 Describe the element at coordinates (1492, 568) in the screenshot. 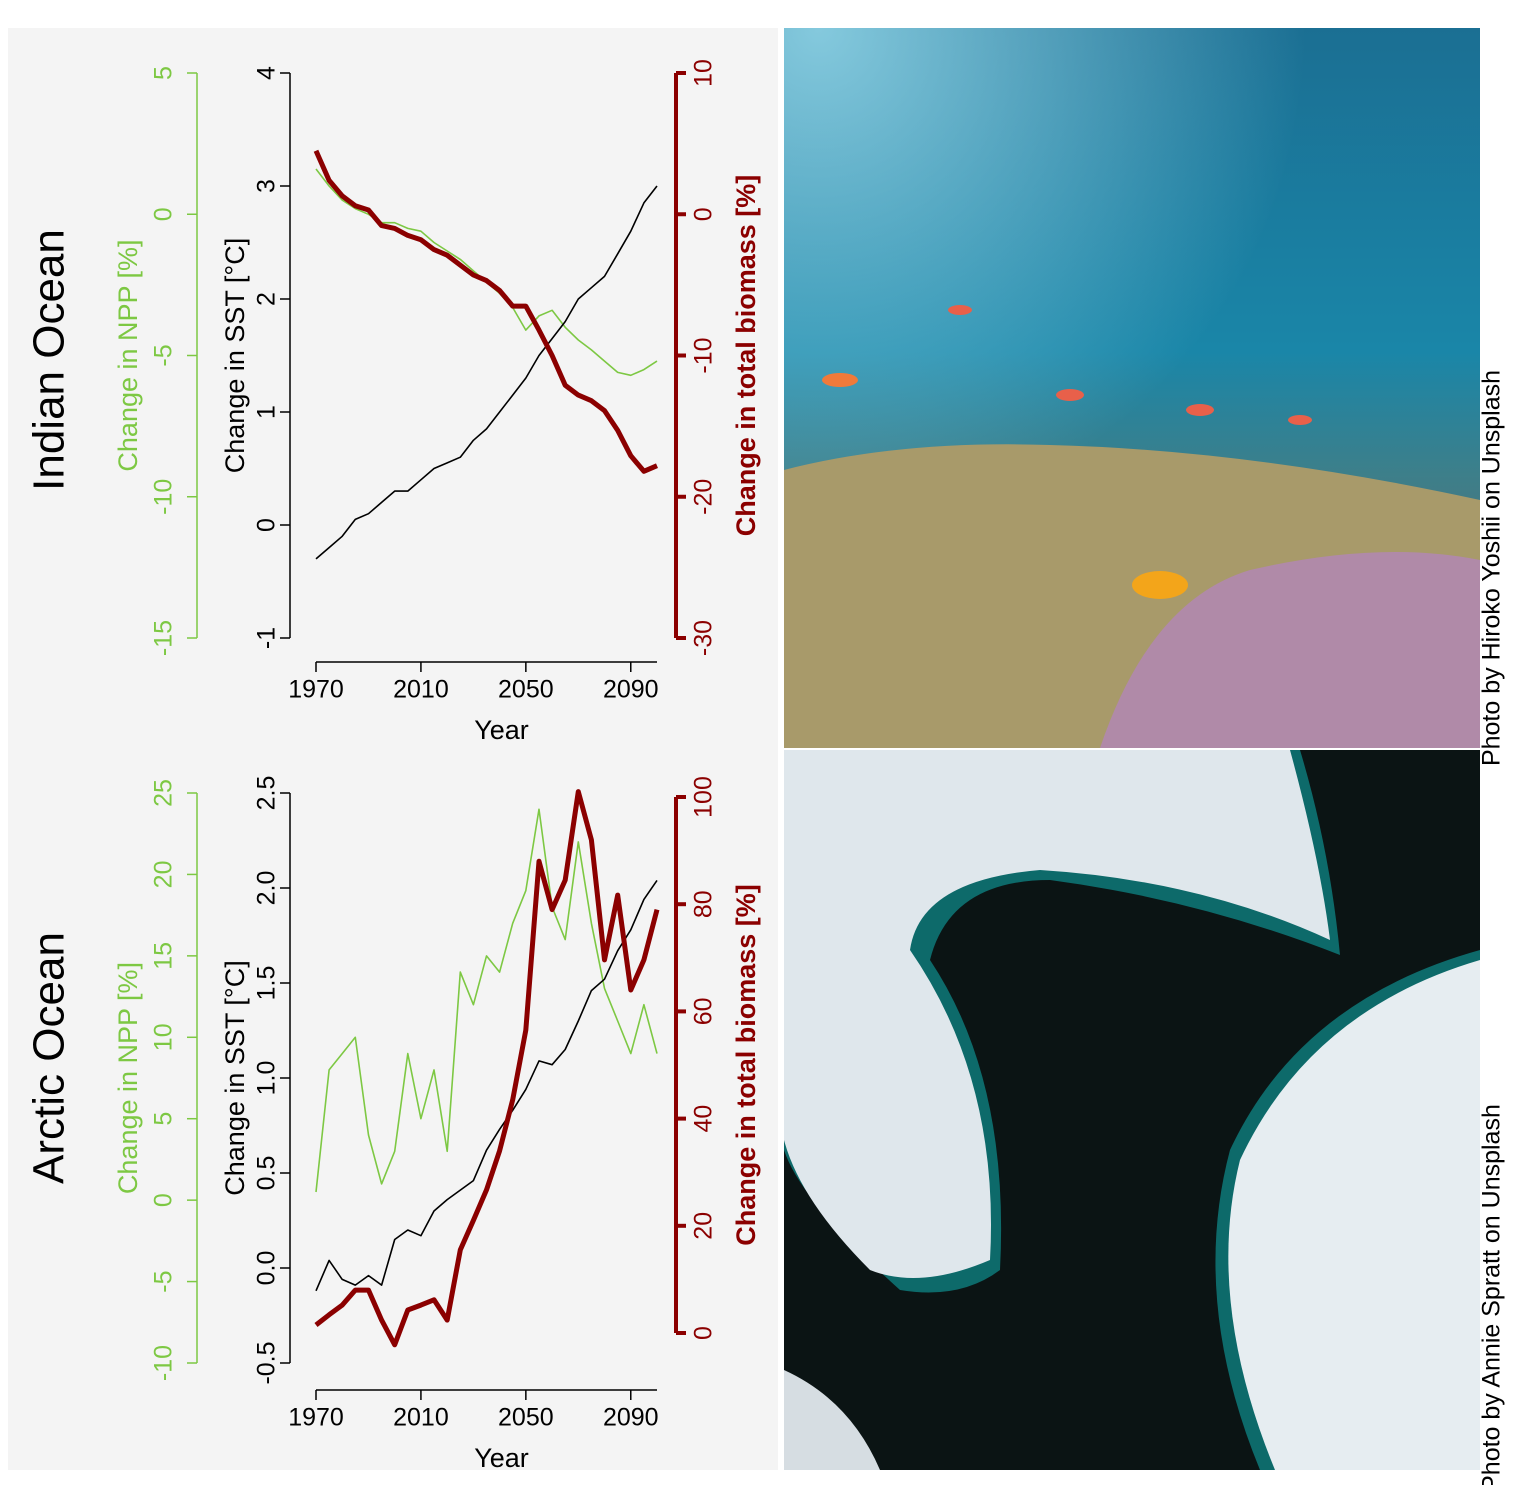

I see `photo-credit: Photo by Hiroko Yoshii on Unsplash` at that location.